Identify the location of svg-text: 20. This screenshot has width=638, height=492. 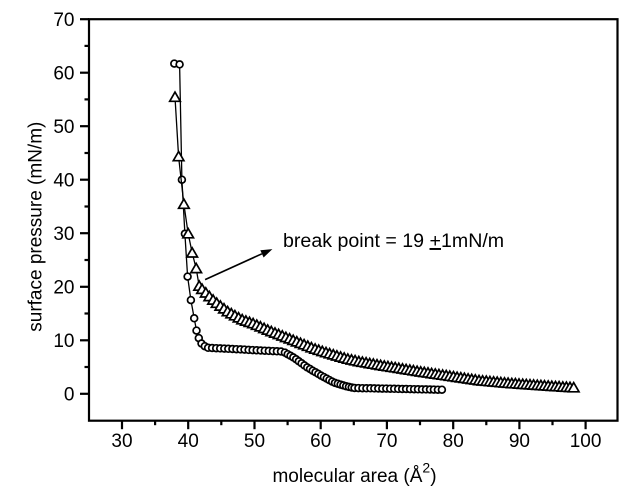
(63, 287).